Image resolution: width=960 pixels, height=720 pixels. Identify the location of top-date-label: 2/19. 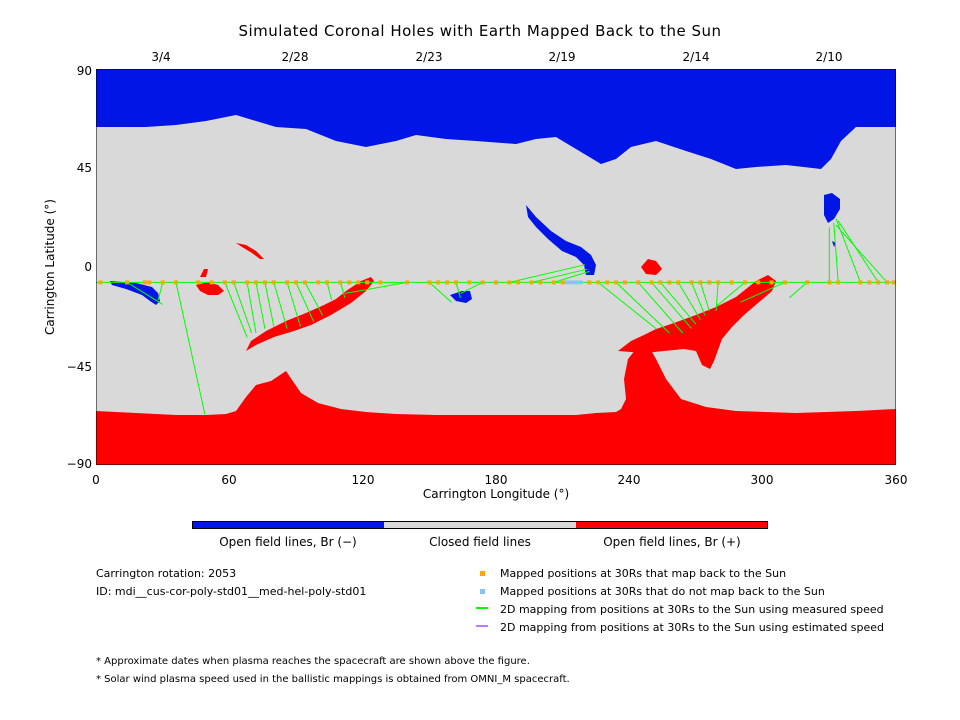
(562, 57).